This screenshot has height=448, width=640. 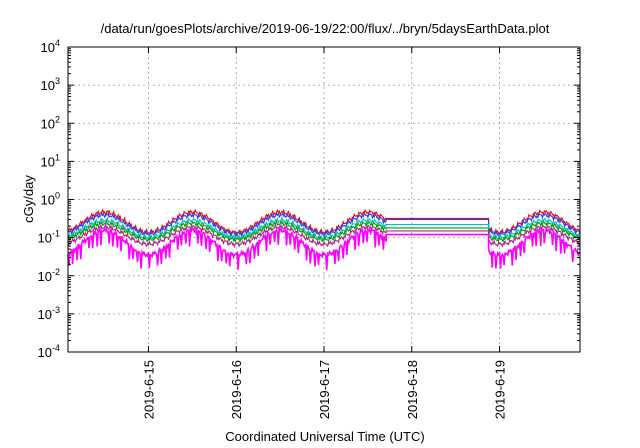 What do you see at coordinates (50, 84) in the screenshot?
I see `y-tick-label: 10³` at bounding box center [50, 84].